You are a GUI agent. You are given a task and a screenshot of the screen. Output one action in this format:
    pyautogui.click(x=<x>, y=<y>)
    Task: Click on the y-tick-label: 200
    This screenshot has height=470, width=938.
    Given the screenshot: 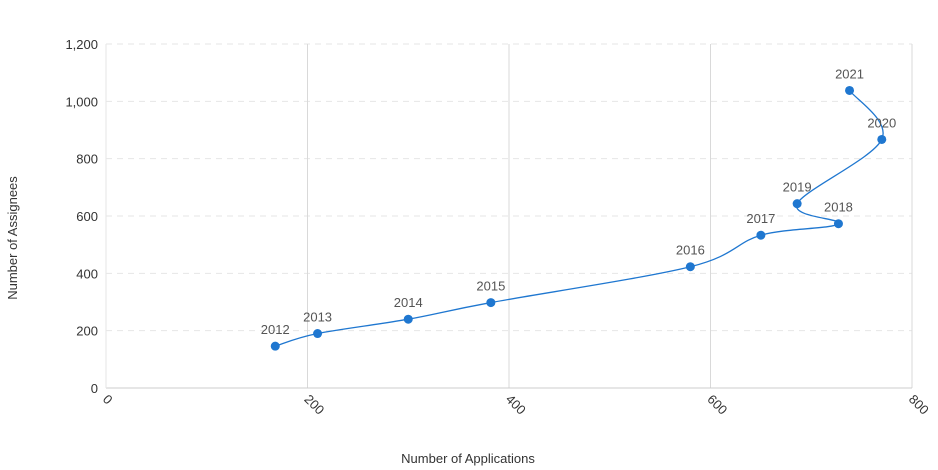 What is the action you would take?
    pyautogui.click(x=87, y=331)
    